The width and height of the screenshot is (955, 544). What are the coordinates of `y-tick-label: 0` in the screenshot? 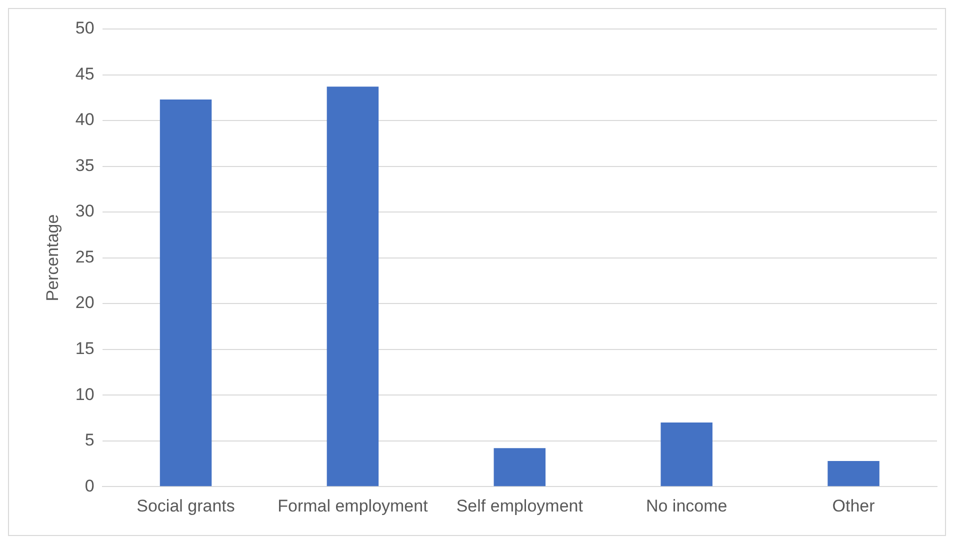 It's located at (89, 486).